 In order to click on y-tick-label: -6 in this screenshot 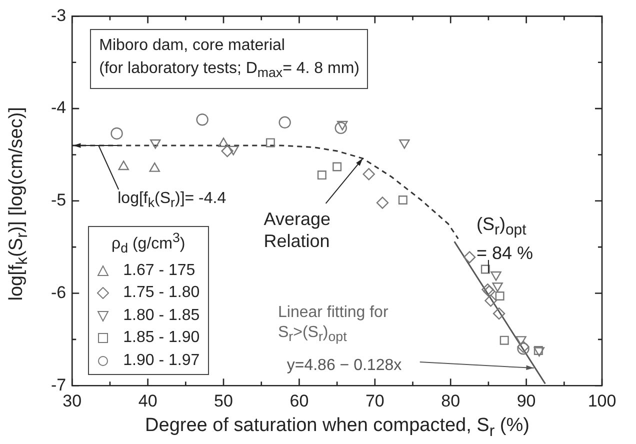, I will do `click(58, 292)`.